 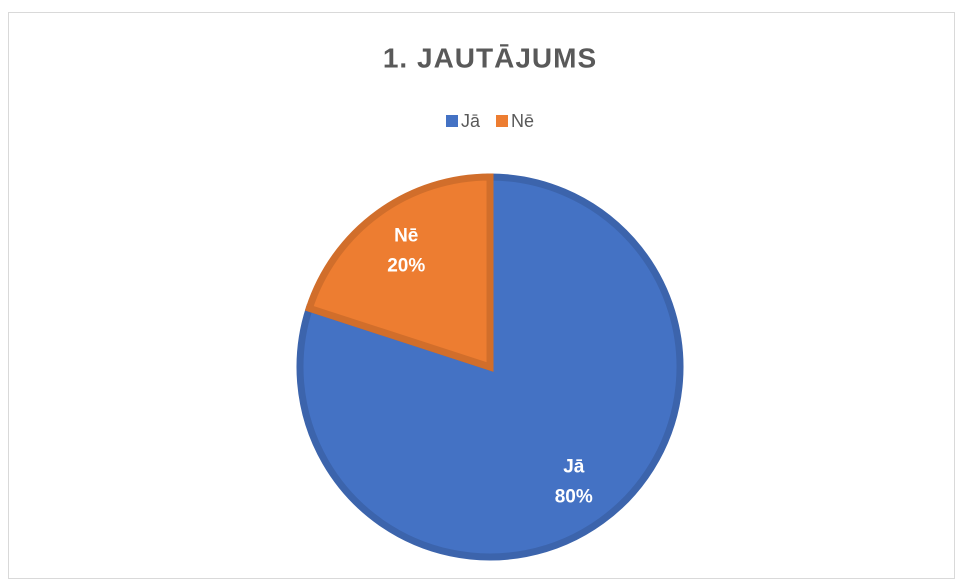 I want to click on pie-slice, so click(x=399, y=272).